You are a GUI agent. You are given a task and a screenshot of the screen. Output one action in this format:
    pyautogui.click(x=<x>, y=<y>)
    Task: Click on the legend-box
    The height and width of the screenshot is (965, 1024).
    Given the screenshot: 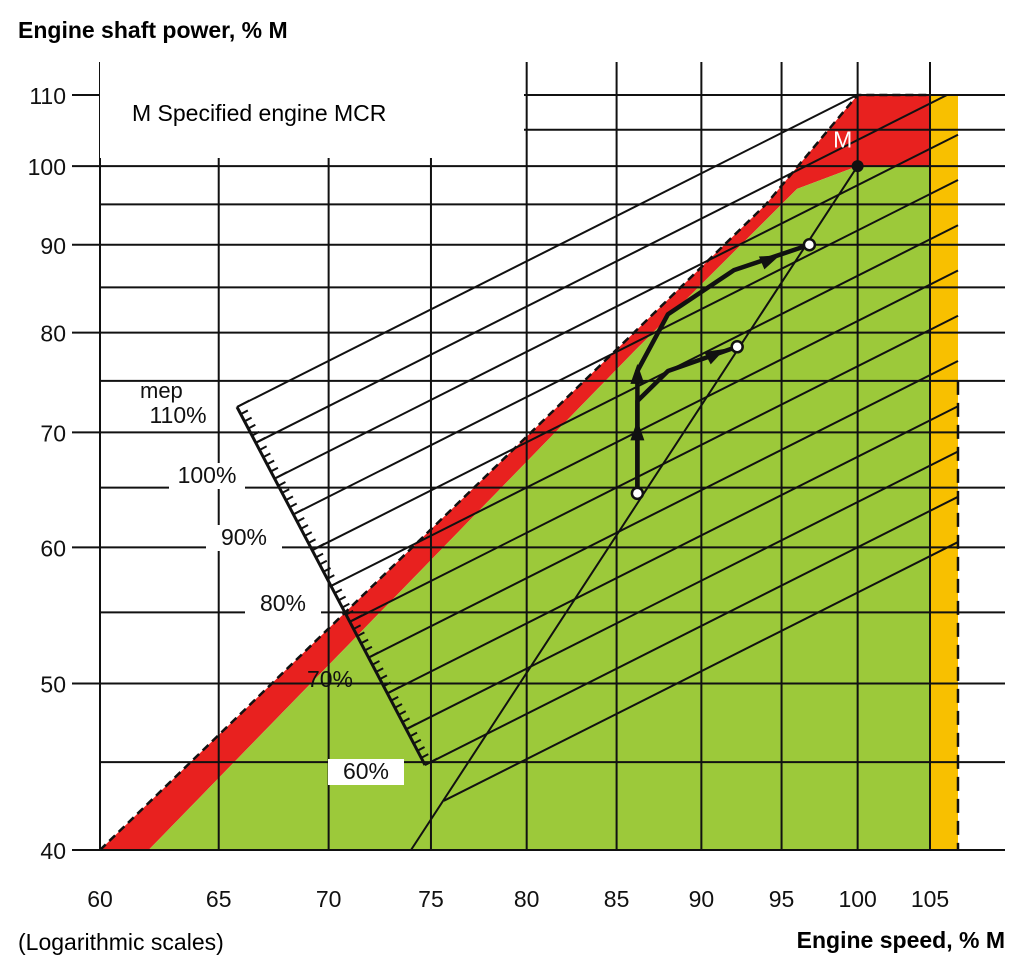 What is the action you would take?
    pyautogui.click(x=312, y=110)
    